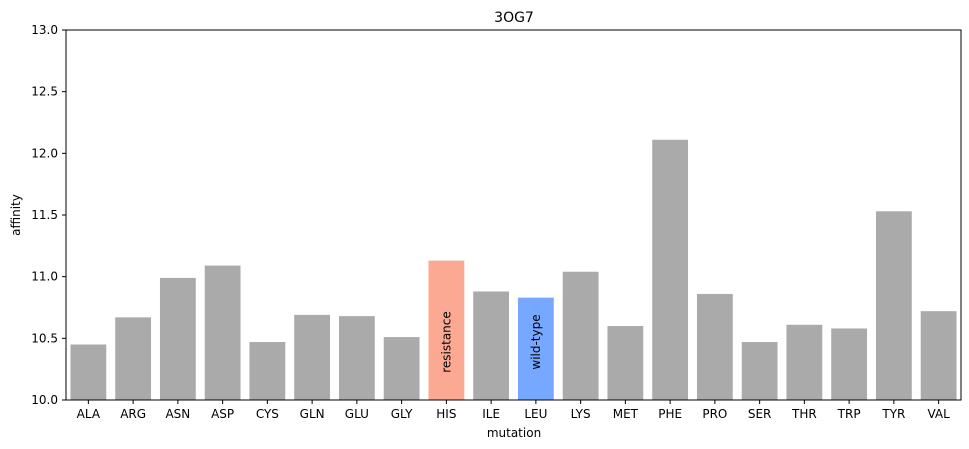  Describe the element at coordinates (44, 30) in the screenshot. I see `y-tick-label: 13.0` at that location.